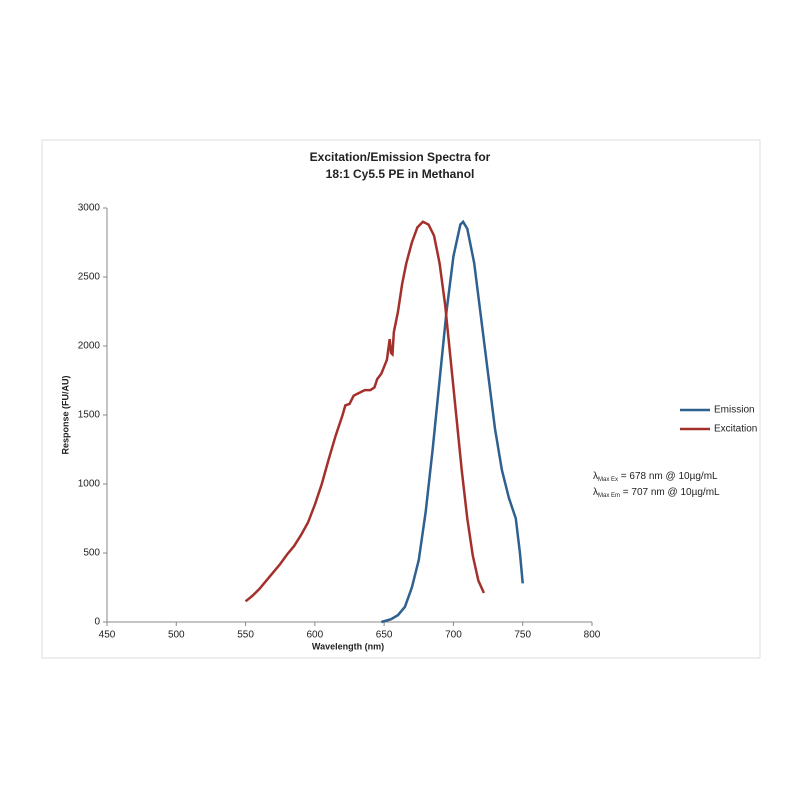 This screenshot has width=800, height=800. I want to click on chart-title: Excitation/Emission Spectra for, so click(400, 157).